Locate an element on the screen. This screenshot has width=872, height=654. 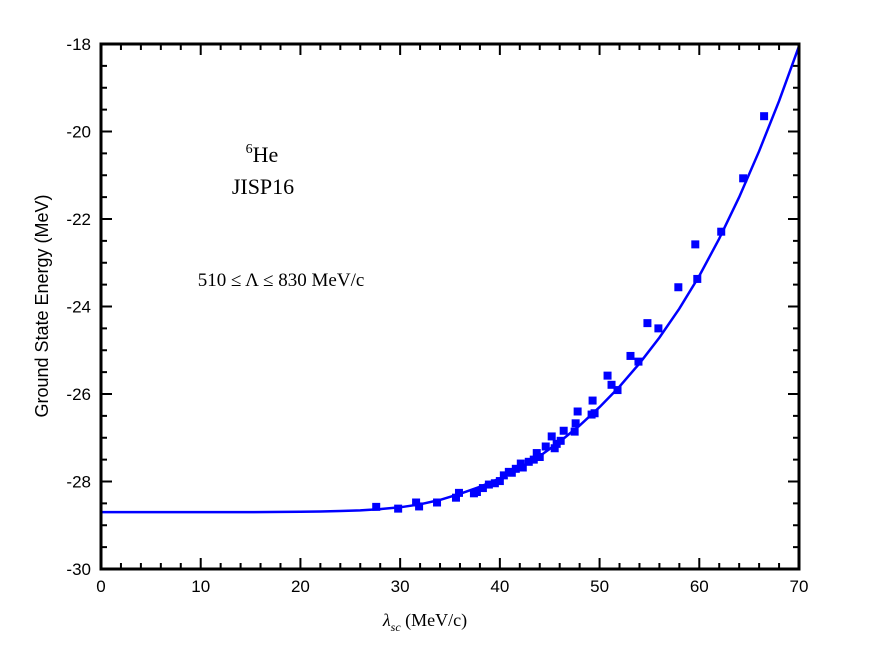
x-tick-label: 10 is located at coordinates (200, 586).